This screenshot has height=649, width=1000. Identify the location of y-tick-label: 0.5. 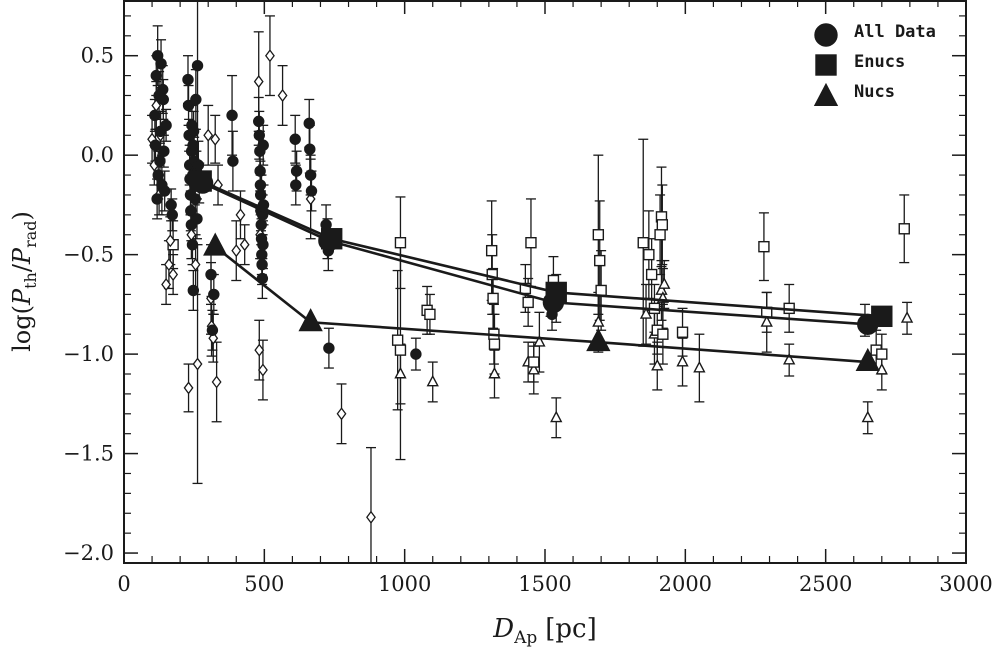
(97, 56).